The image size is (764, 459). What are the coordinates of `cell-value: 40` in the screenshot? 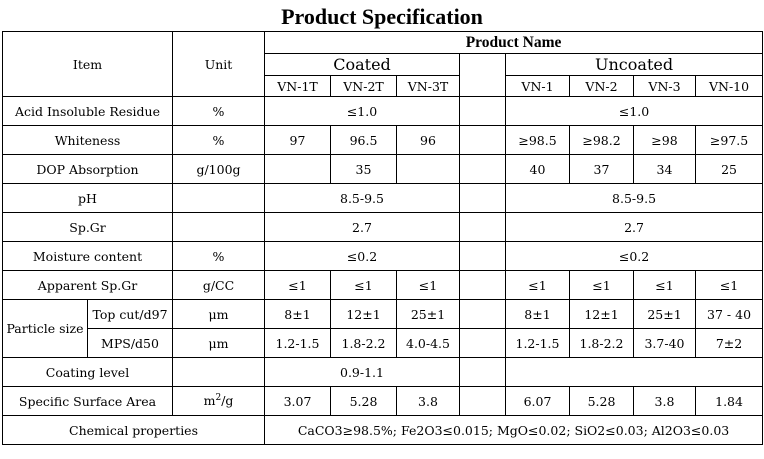 It's located at (537, 169).